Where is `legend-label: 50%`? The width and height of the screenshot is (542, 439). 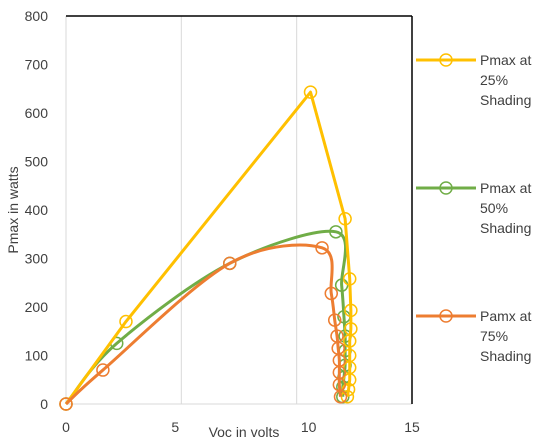 legend-label: 50% is located at coordinates (494, 208).